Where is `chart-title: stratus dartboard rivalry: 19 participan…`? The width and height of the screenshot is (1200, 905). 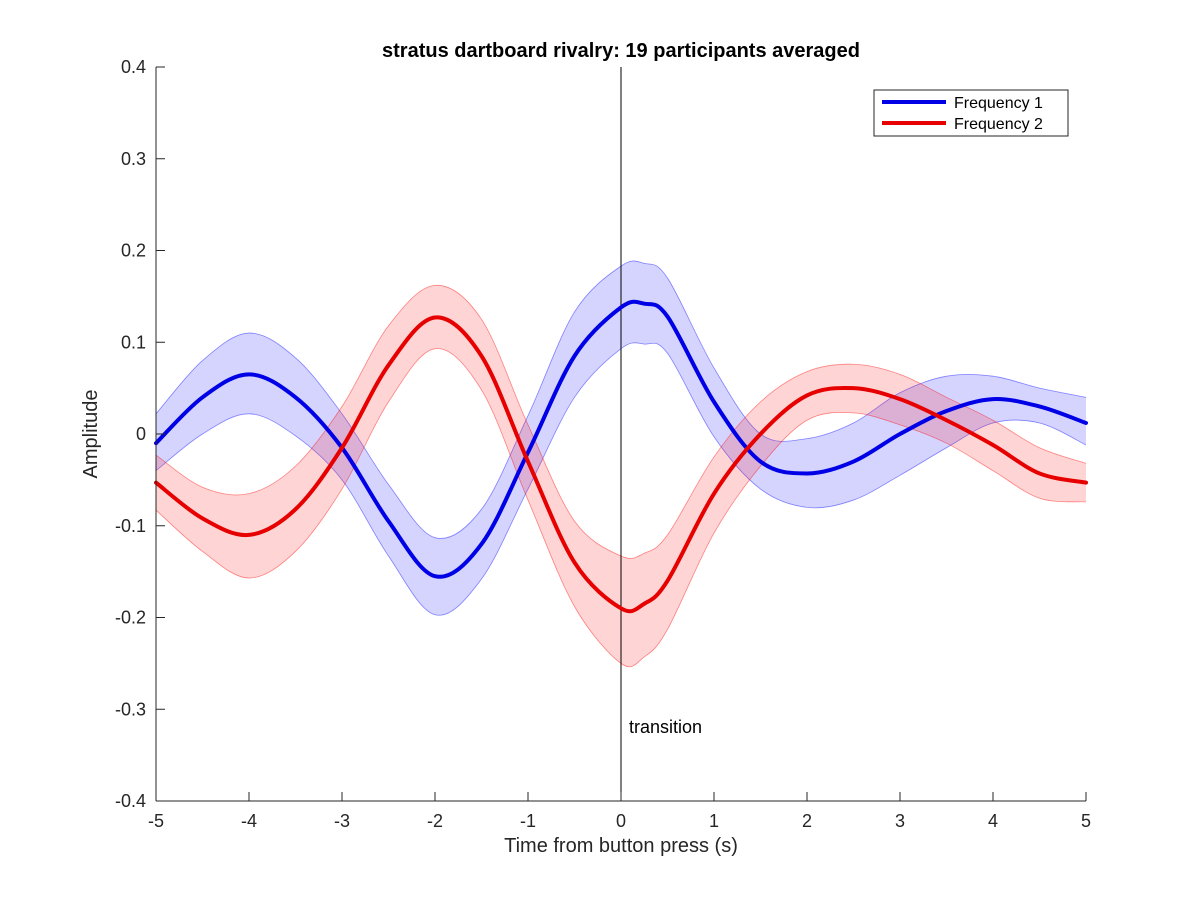
chart-title: stratus dartboard rivalry: 19 participan… is located at coordinates (621, 51).